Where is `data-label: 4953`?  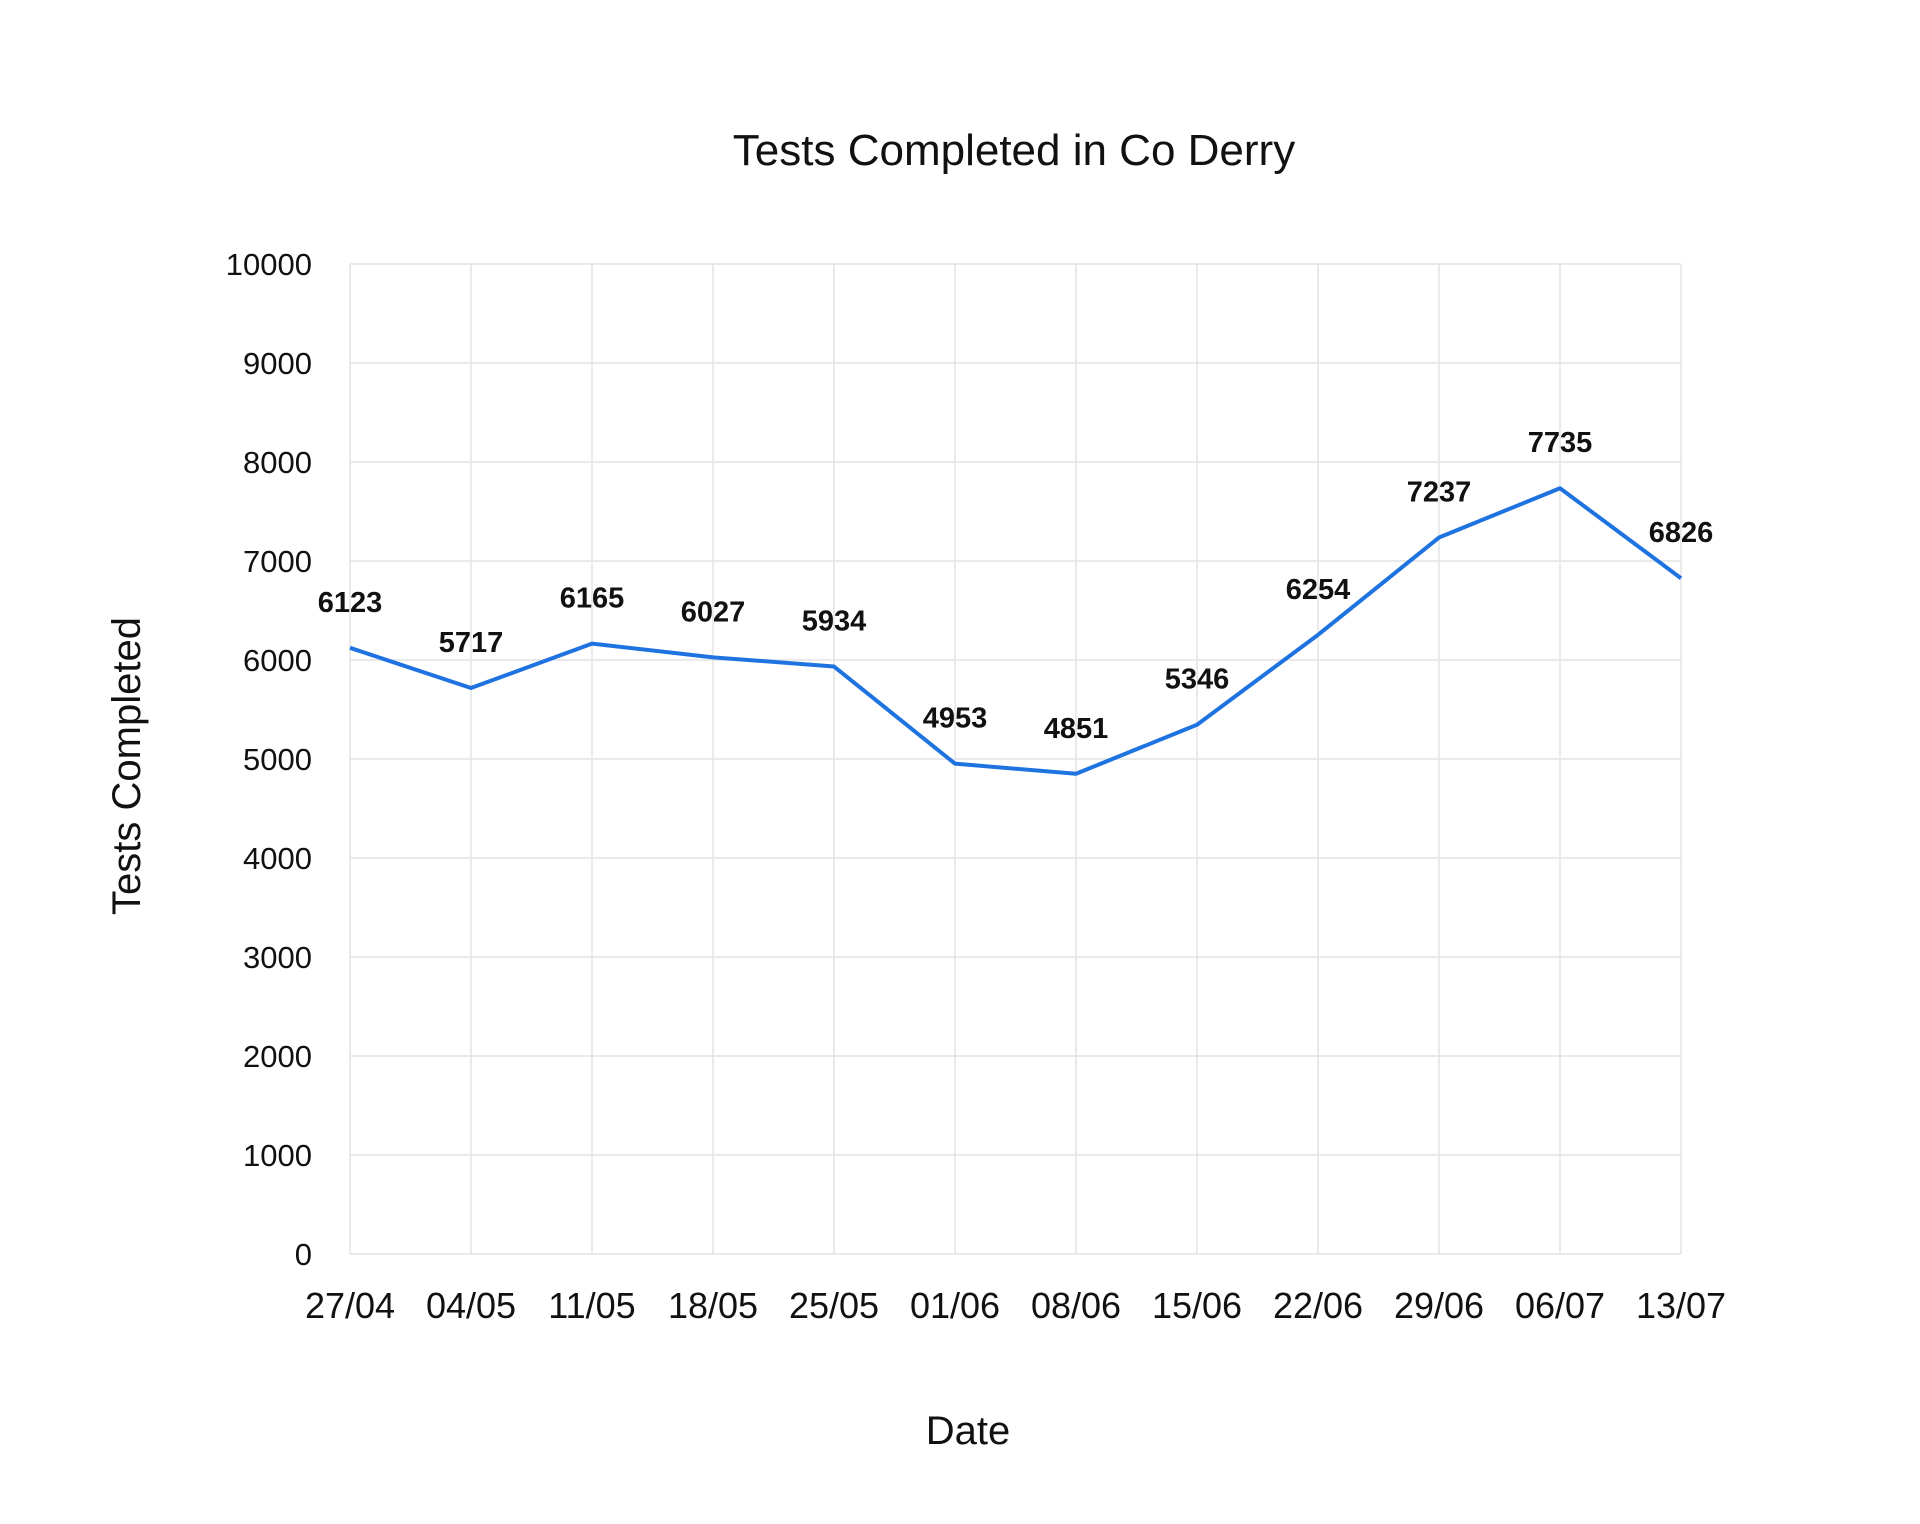 data-label: 4953 is located at coordinates (955, 719).